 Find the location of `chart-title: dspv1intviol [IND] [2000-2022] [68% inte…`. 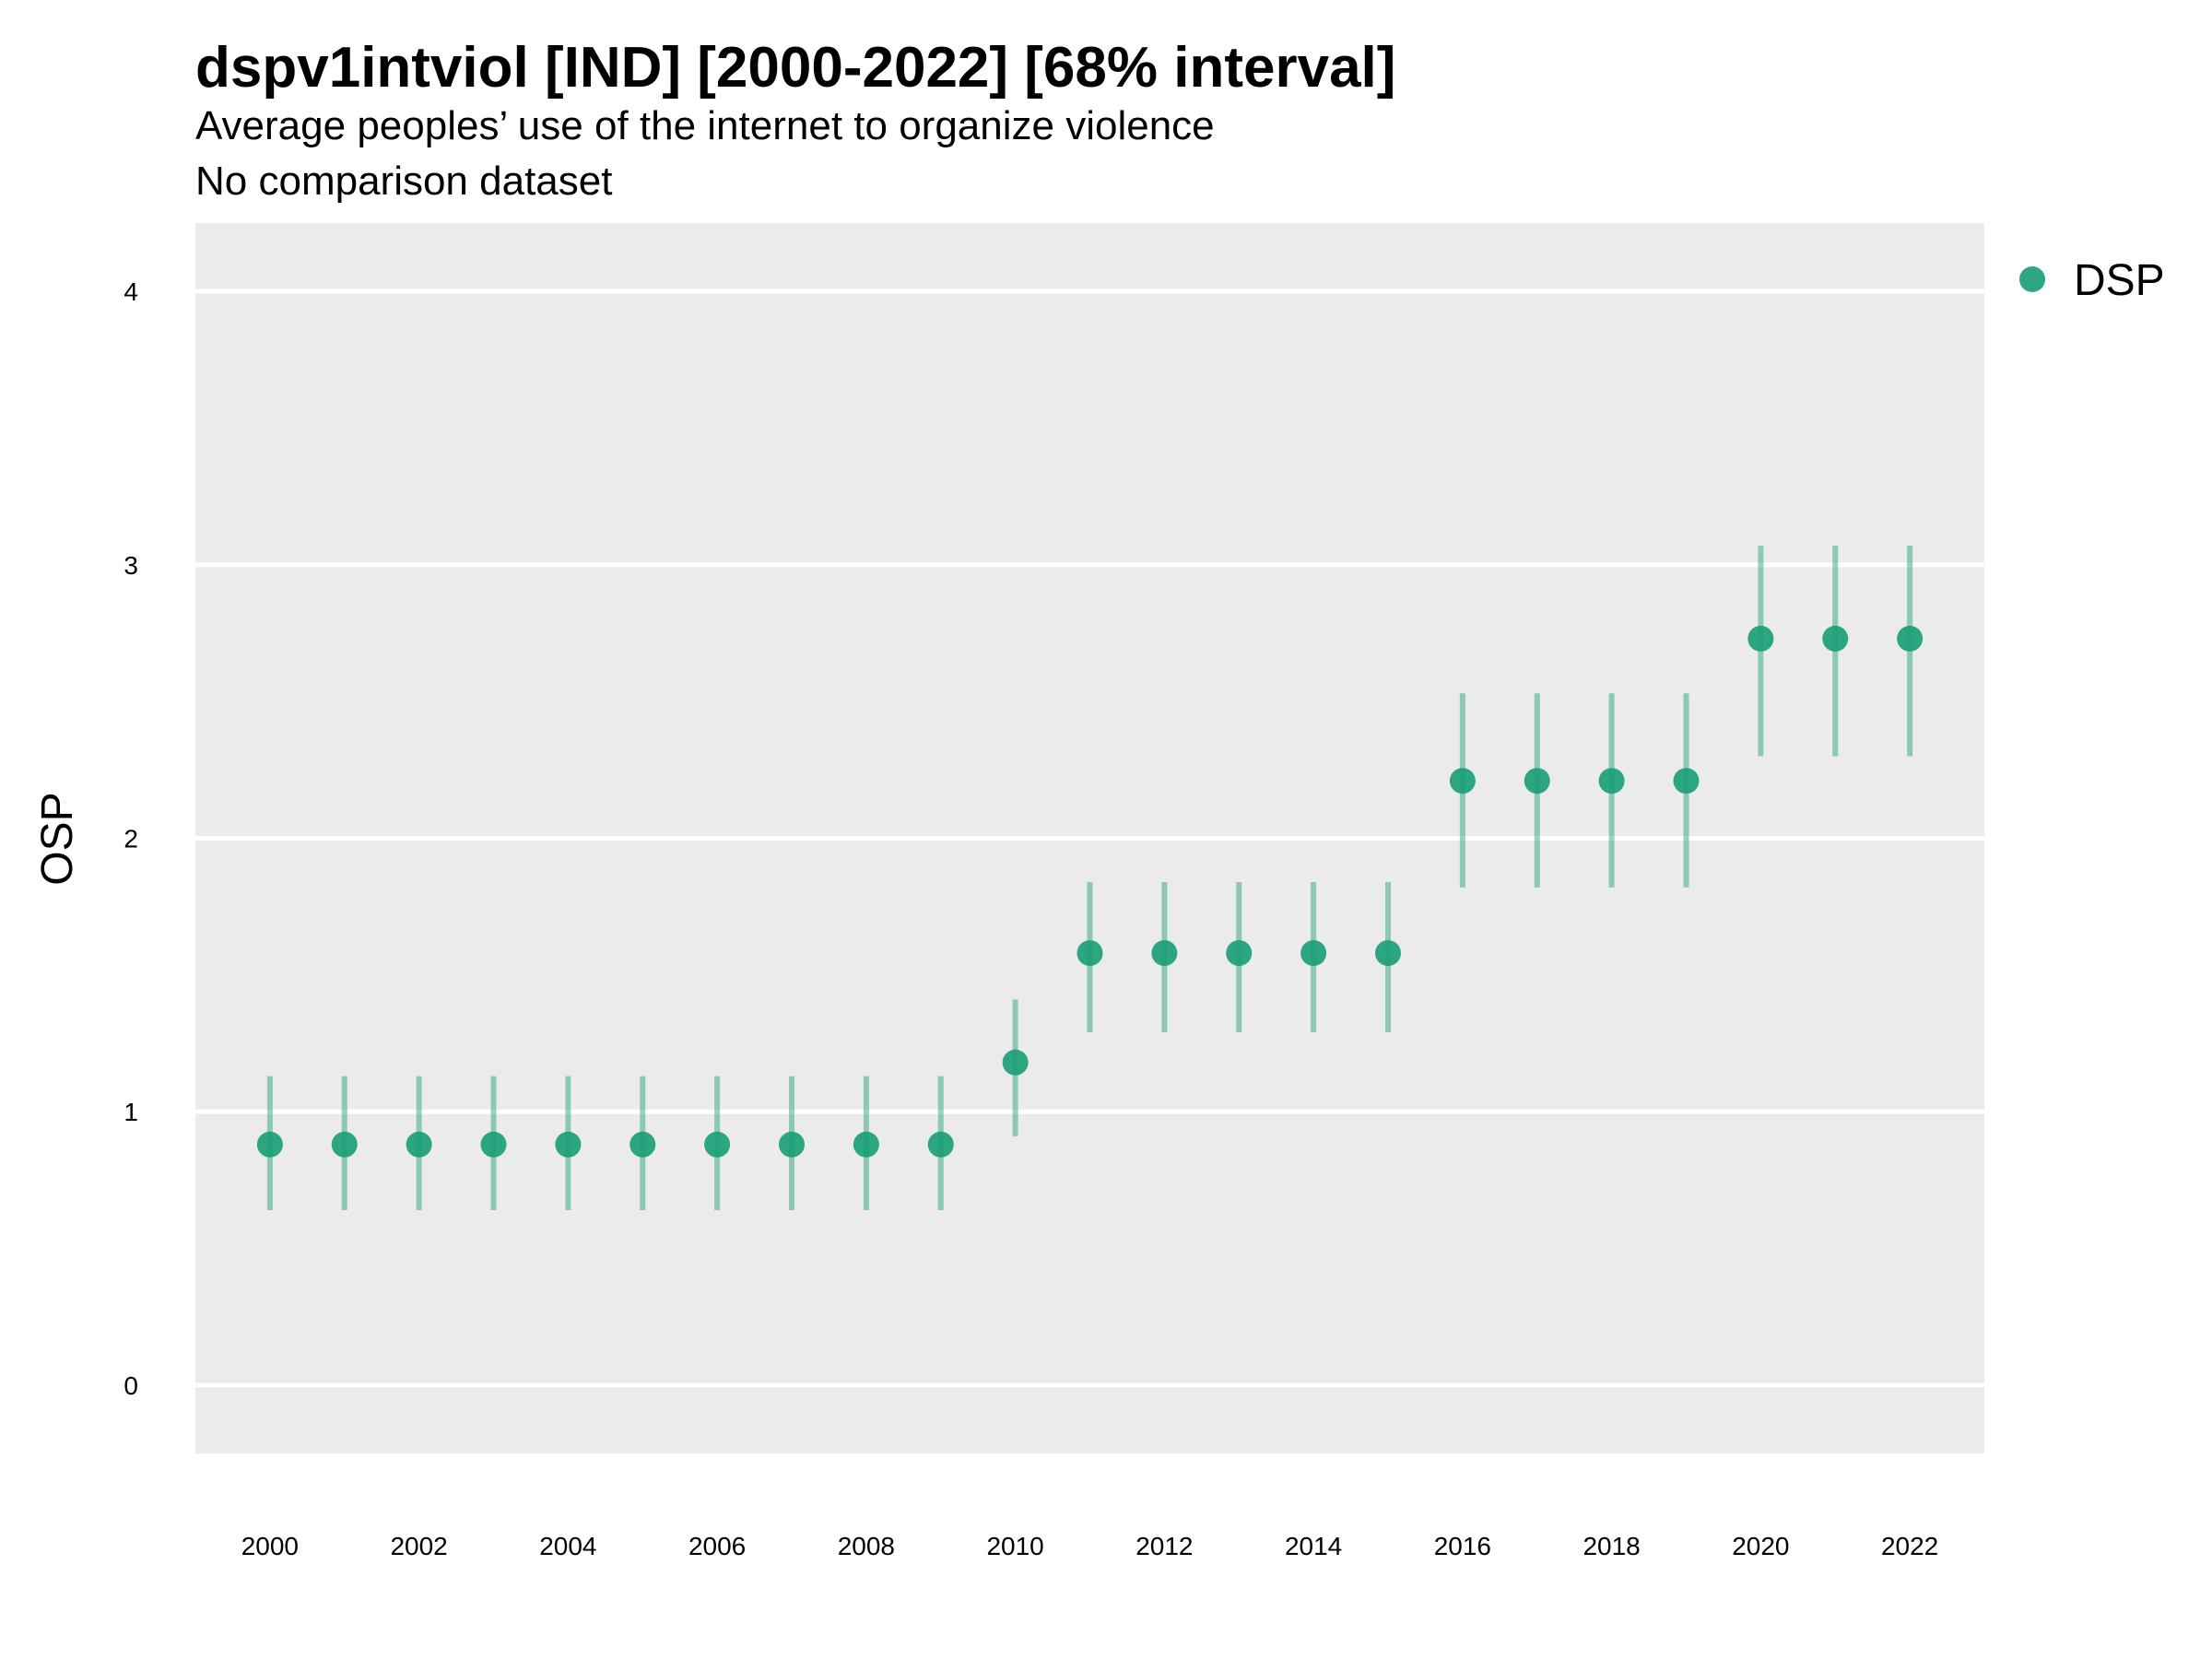

chart-title: dspv1intviol [IND] [2000-2022] [68% inte… is located at coordinates (795, 68).